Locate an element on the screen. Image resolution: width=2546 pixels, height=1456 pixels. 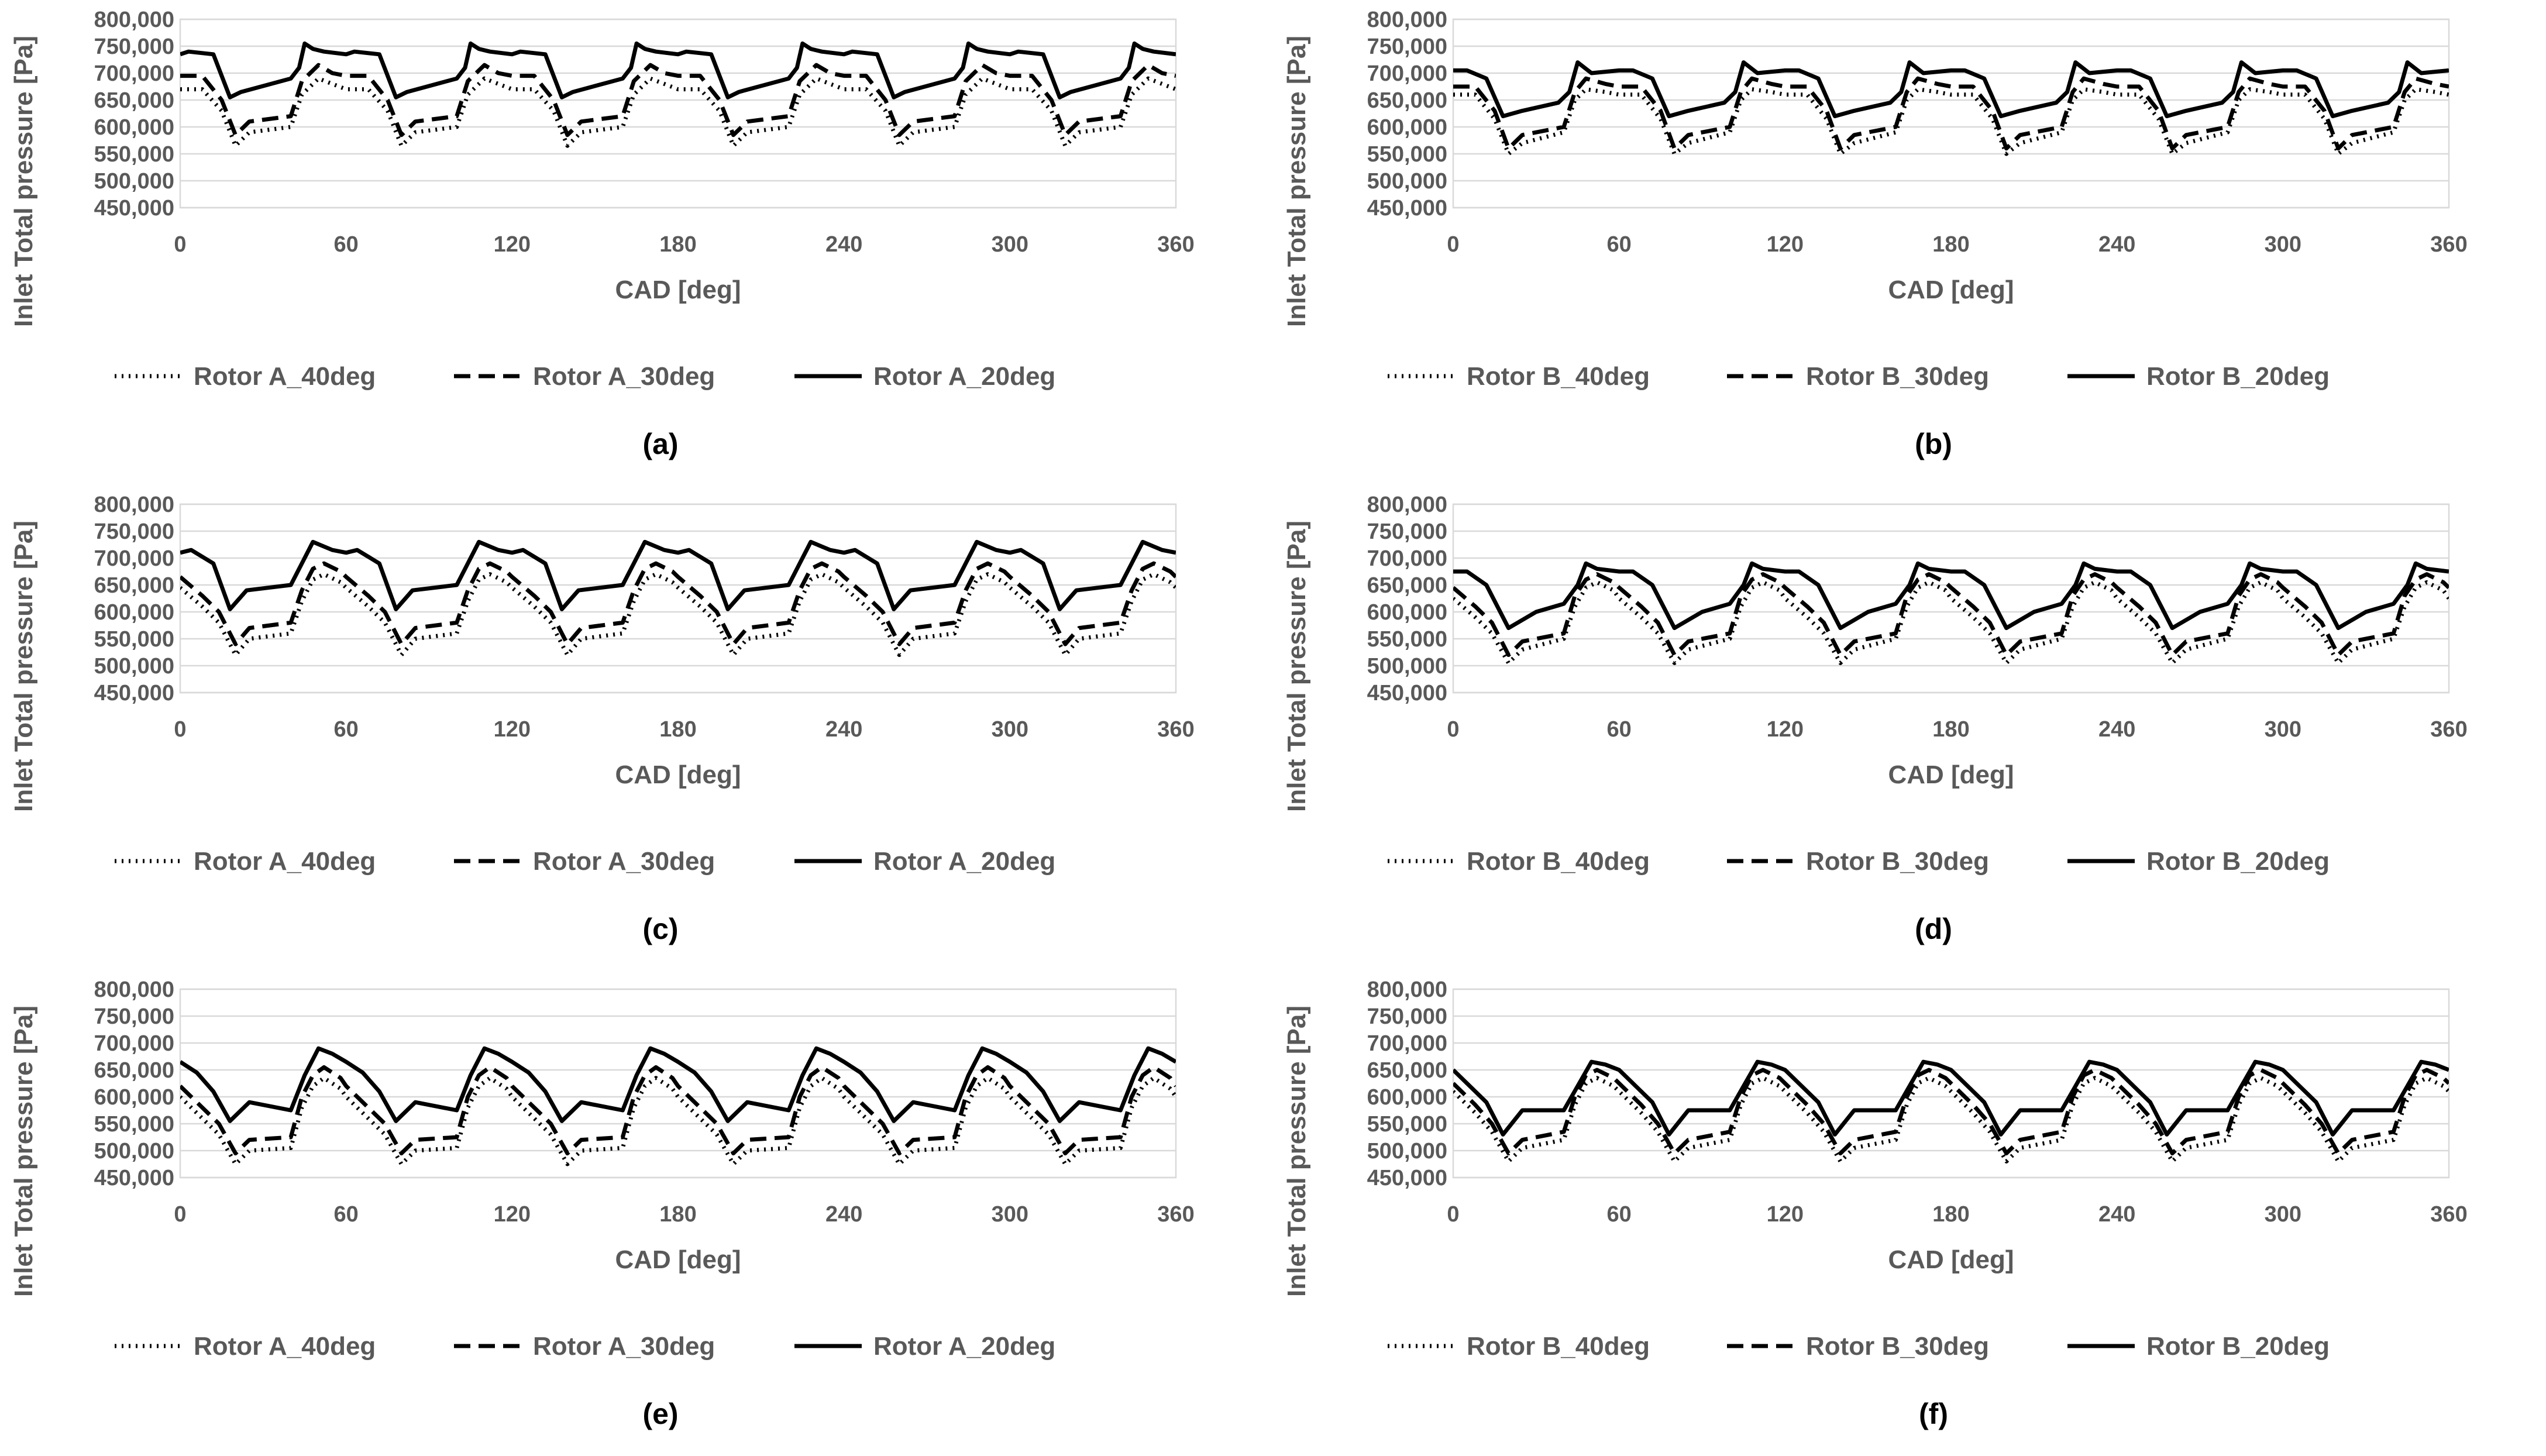
subfigure-label: (b) is located at coordinates (1933, 444).